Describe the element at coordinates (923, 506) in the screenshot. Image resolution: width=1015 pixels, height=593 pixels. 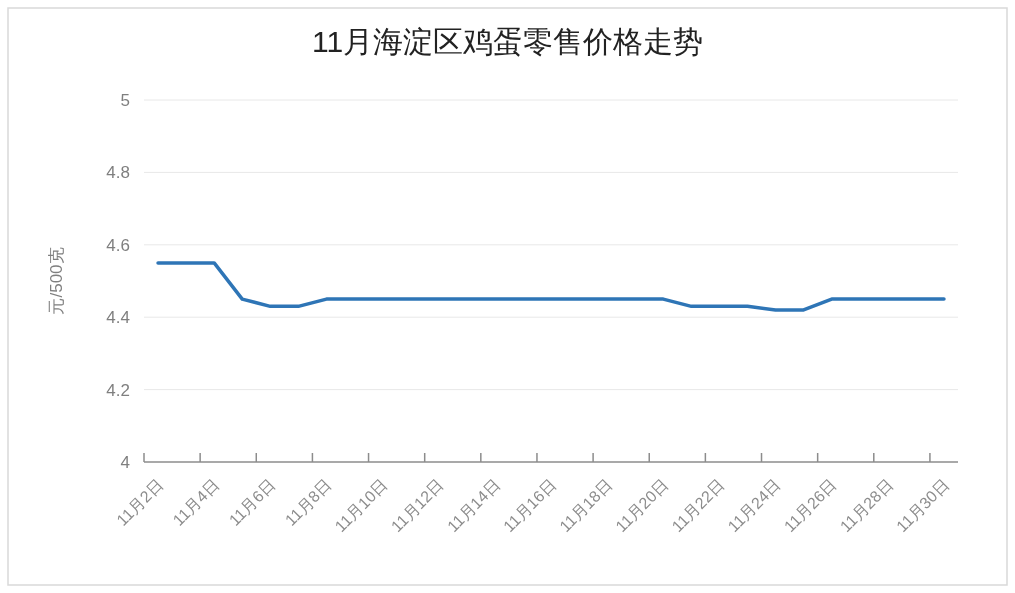
I see `x-tick-label: 11月30日` at that location.